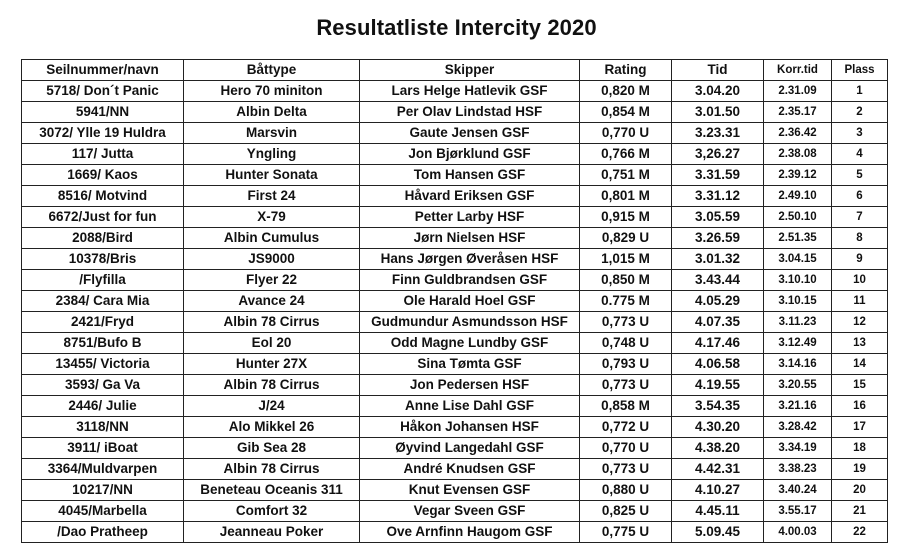 This screenshot has height=557, width=913. What do you see at coordinates (717, 196) in the screenshot?
I see `time-cell: 3.31.12` at bounding box center [717, 196].